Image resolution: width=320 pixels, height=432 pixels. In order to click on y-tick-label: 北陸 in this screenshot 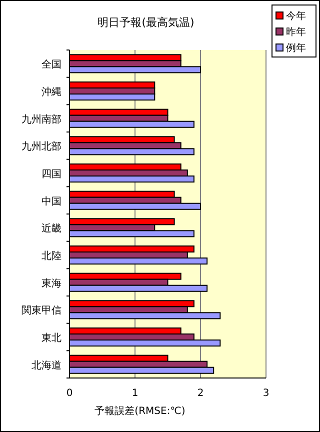, I will do `click(52, 256)`.